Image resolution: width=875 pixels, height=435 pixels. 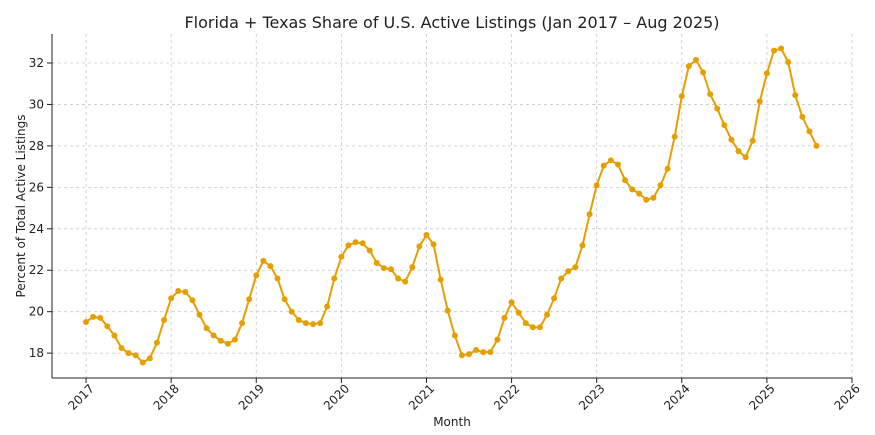 I want to click on x-tick-label: 2023, so click(x=591, y=396).